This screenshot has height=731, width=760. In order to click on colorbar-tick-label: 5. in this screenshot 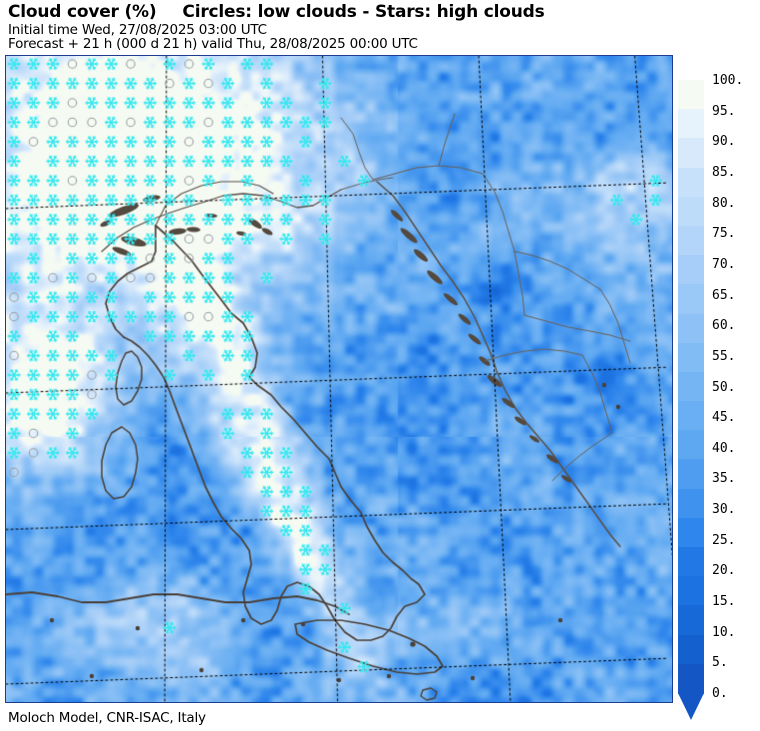, I will do `click(720, 663)`.